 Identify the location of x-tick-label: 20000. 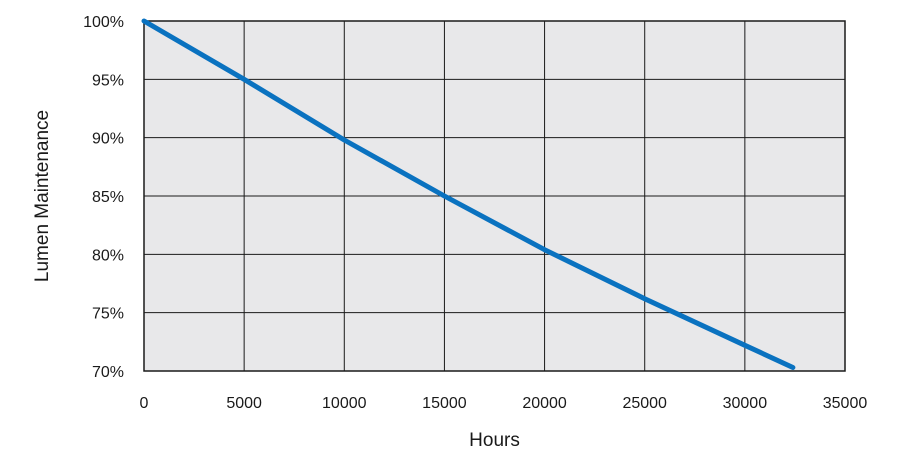
(544, 403).